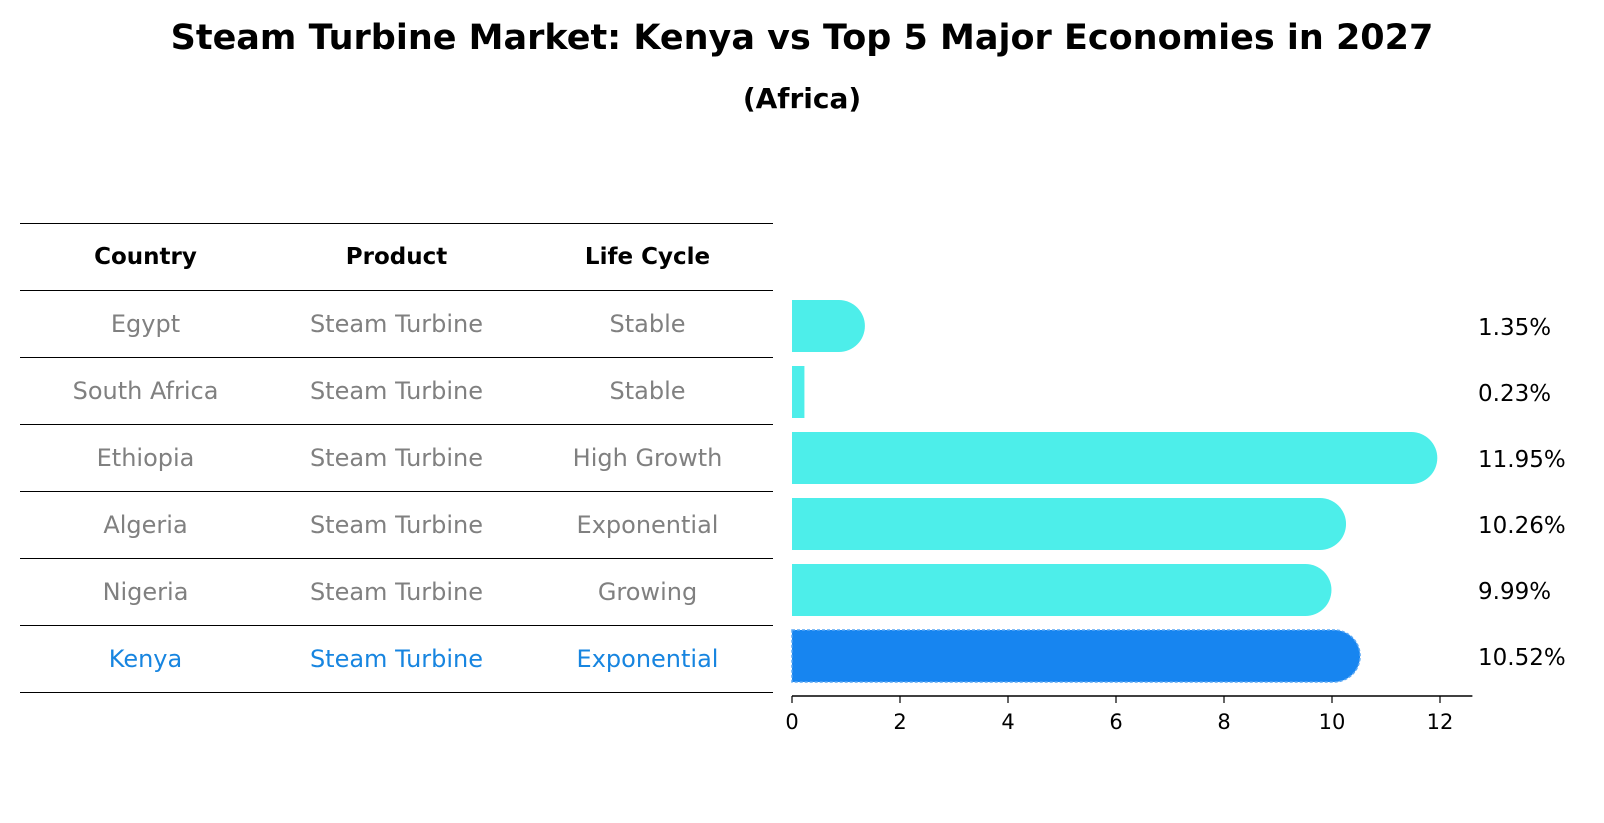 The image size is (1604, 823). I want to click on value-label: 1.35%, so click(1514, 328).